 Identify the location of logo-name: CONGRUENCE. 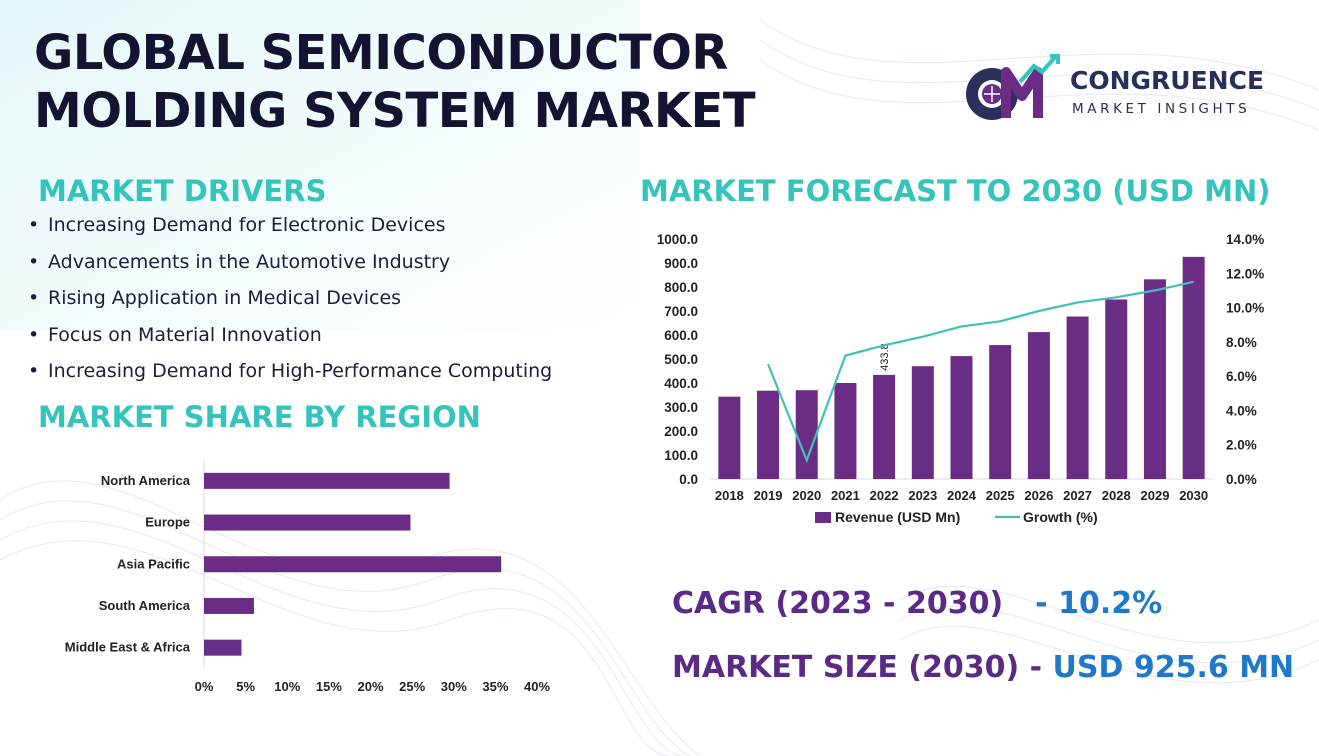
(1167, 80).